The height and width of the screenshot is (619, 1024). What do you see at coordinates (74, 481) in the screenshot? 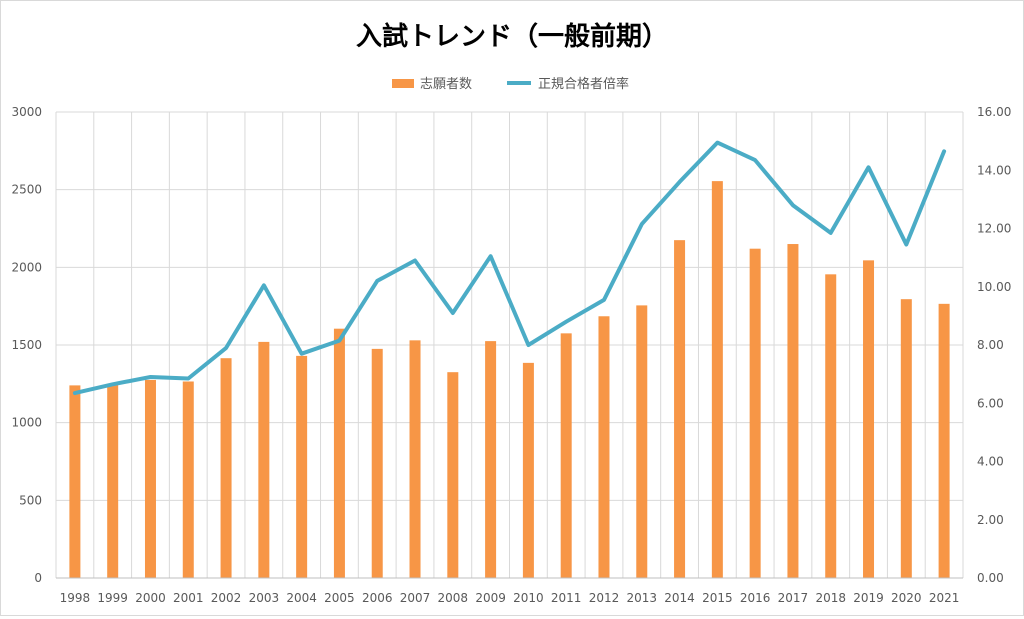
I see `bar-1998` at bounding box center [74, 481].